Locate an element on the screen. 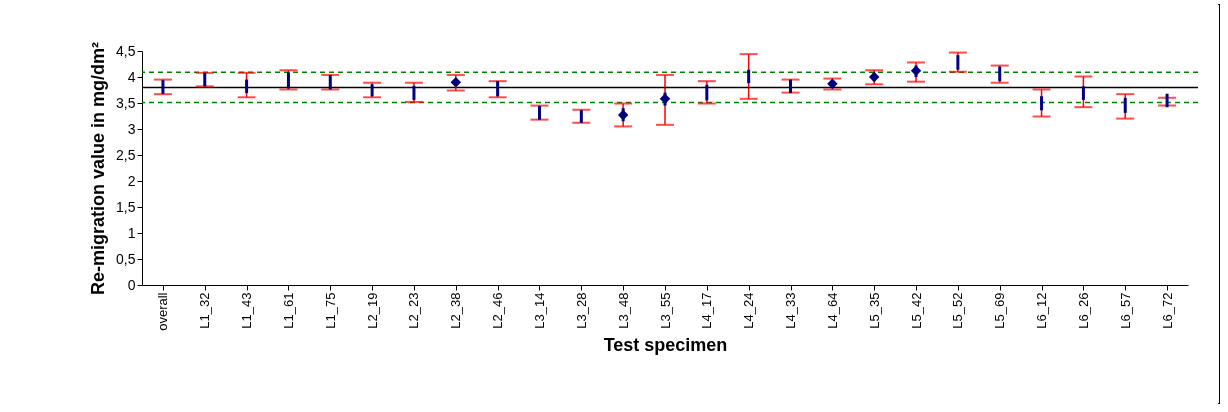  x-tick-label: L5_52 is located at coordinates (958, 310).